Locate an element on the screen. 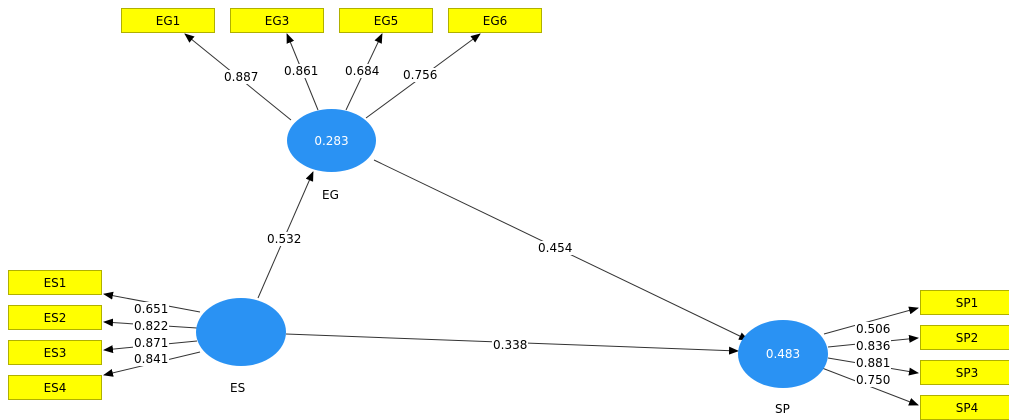 The width and height of the screenshot is (1009, 420). indicator-es1: ES1 is located at coordinates (55, 282).